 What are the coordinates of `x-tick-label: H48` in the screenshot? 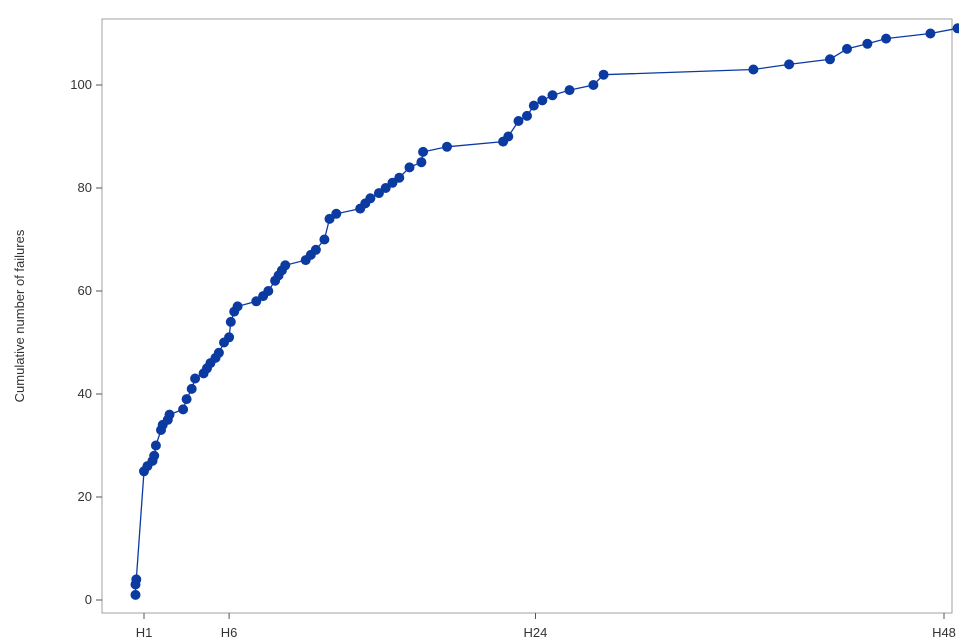 It's located at (944, 632).